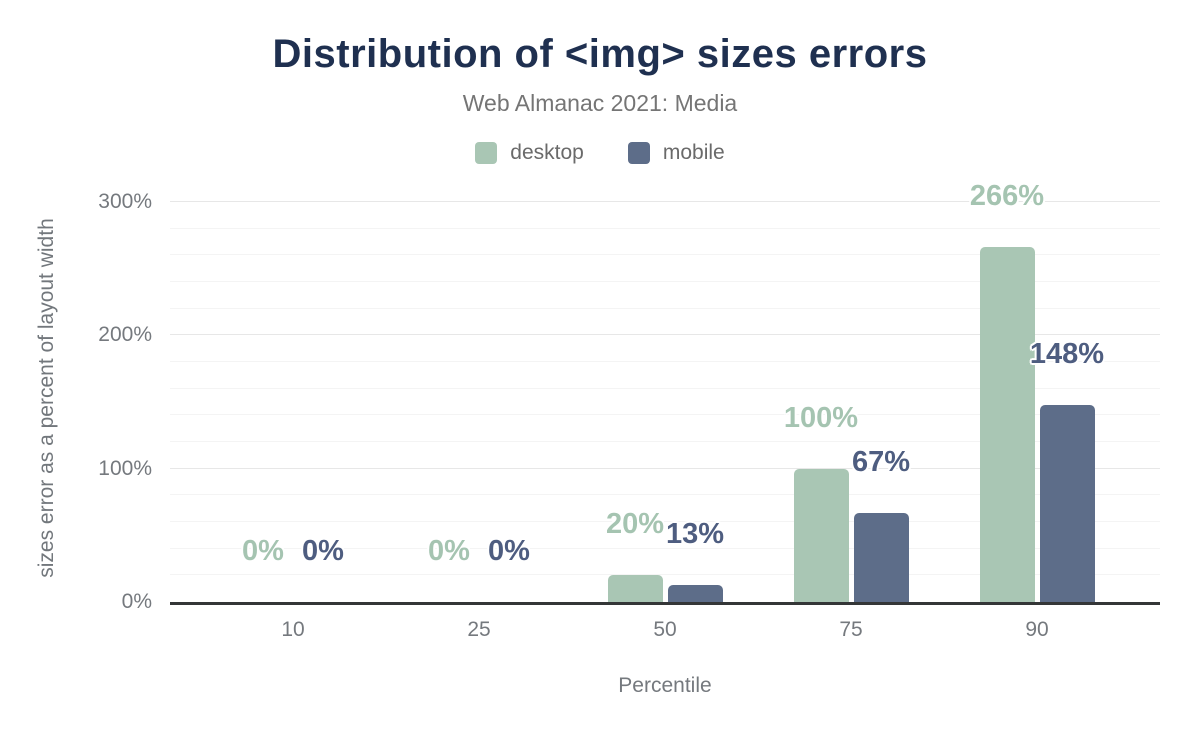 This screenshot has width=1200, height=742. I want to click on gridline-80pct, so click(665, 495).